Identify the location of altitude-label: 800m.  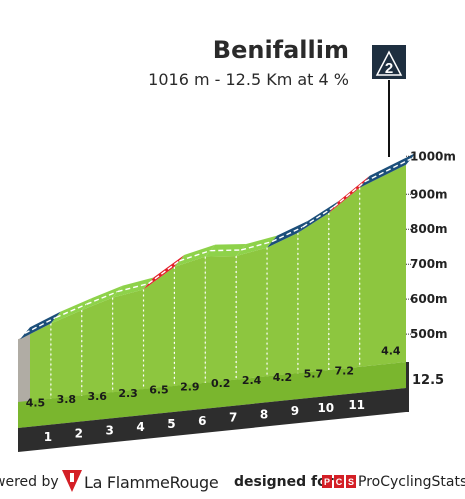
(429, 229).